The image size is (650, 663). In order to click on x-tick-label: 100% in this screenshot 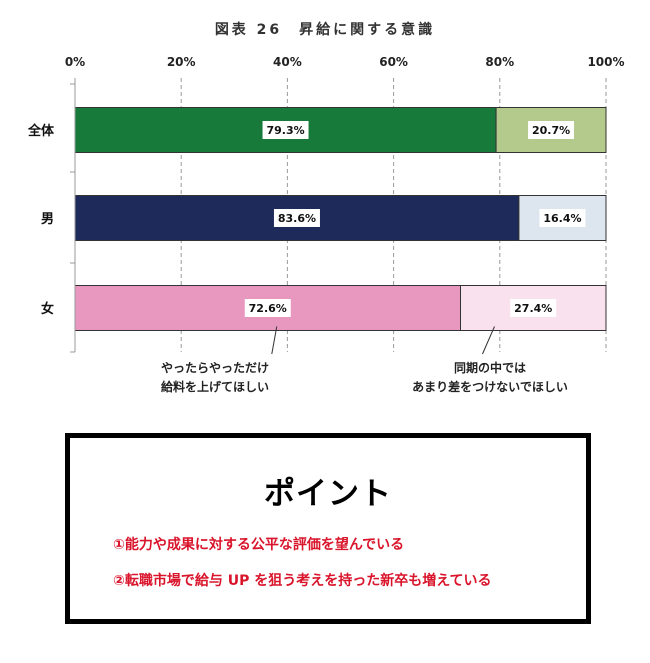, I will do `click(605, 62)`.